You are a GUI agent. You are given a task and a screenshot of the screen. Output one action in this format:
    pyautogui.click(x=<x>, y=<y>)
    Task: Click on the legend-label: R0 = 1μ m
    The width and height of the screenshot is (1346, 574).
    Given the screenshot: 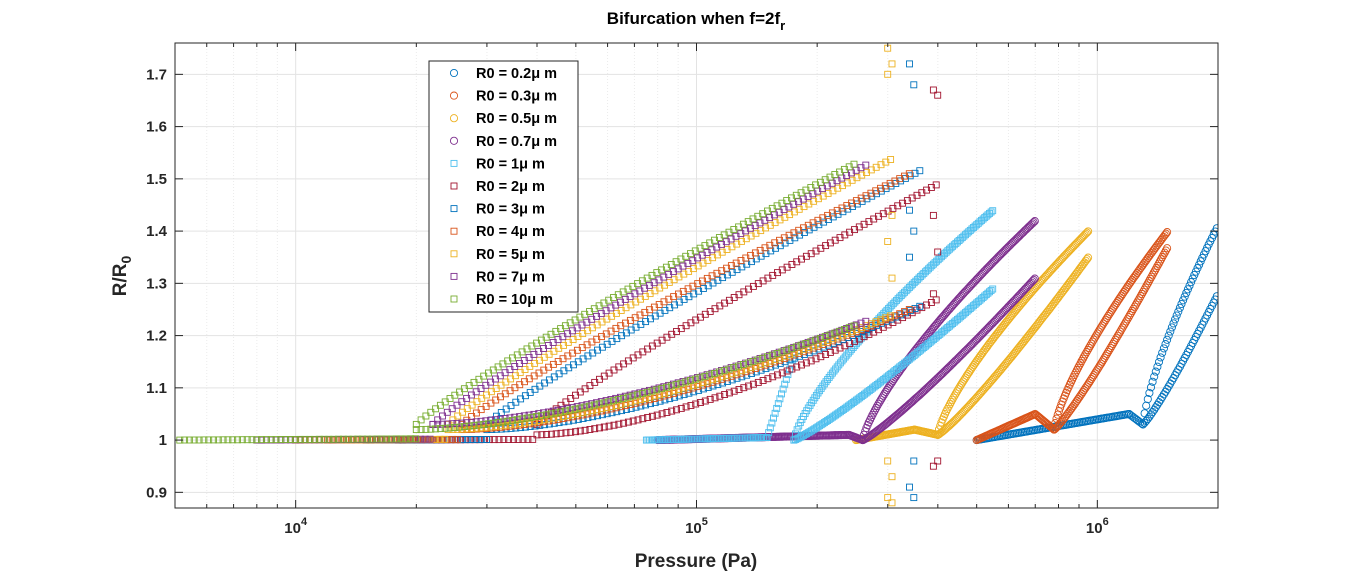 What is the action you would take?
    pyautogui.click(x=510, y=164)
    